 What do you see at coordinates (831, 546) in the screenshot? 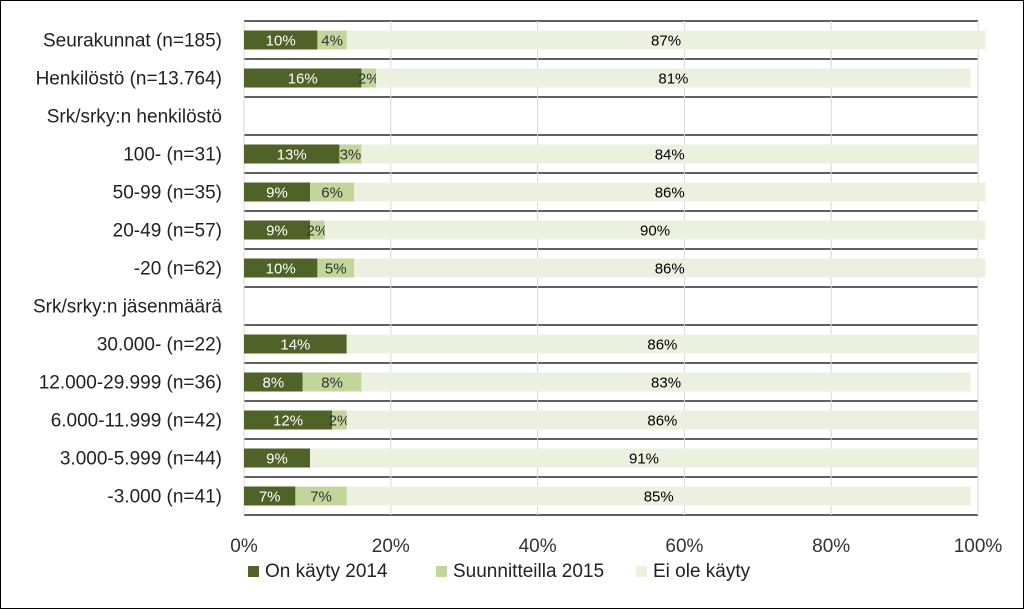
I see `x-tick-label: 80%` at bounding box center [831, 546].